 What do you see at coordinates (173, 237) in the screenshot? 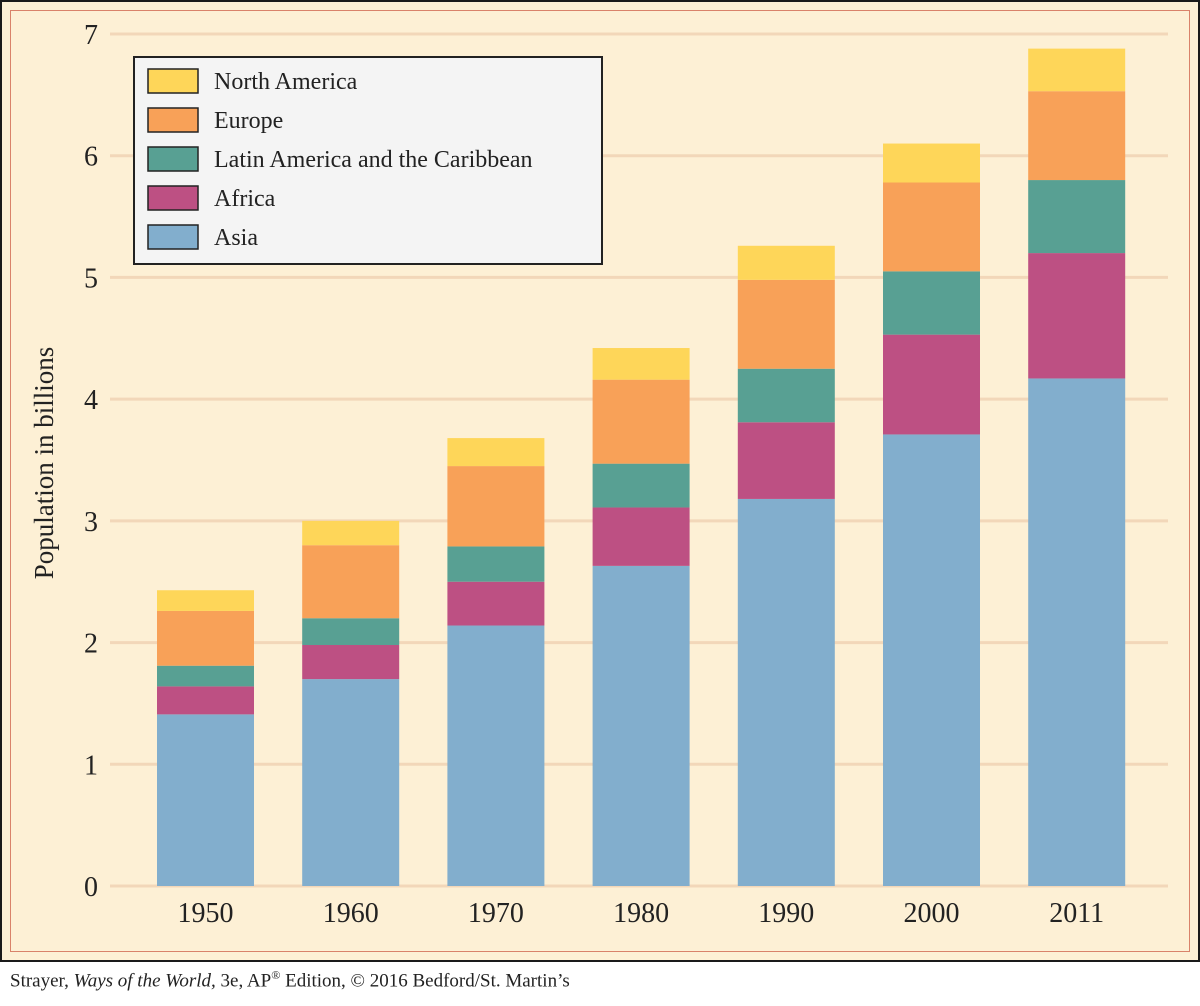
I see `legend-swatch-asia` at bounding box center [173, 237].